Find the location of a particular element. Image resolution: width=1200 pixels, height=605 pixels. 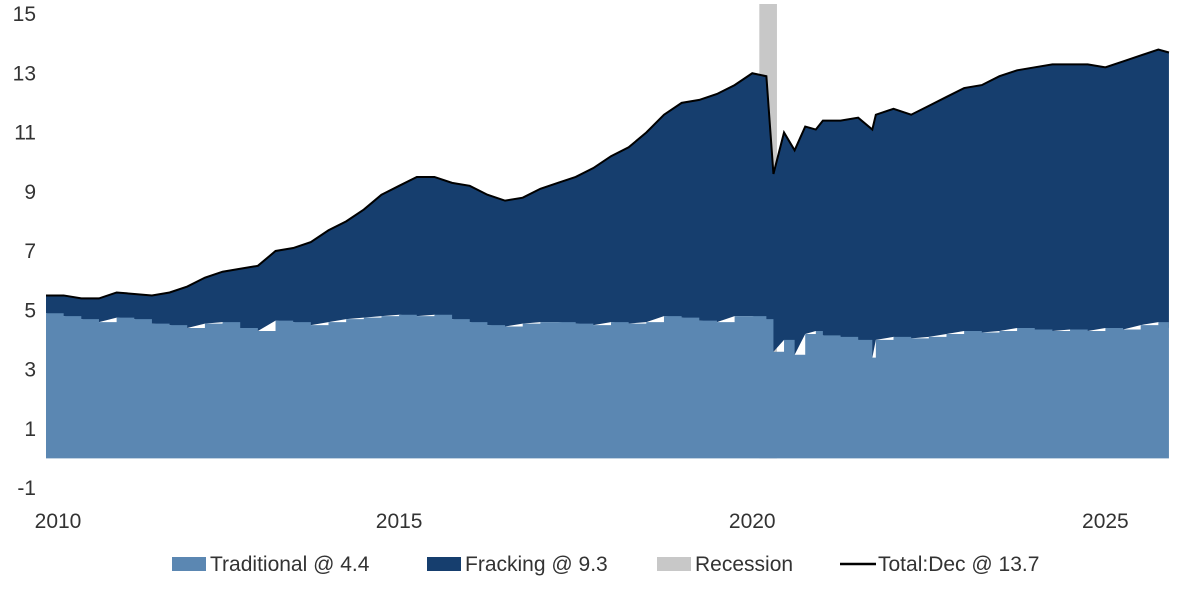

x-tick-label: 2025 is located at coordinates (1105, 521).